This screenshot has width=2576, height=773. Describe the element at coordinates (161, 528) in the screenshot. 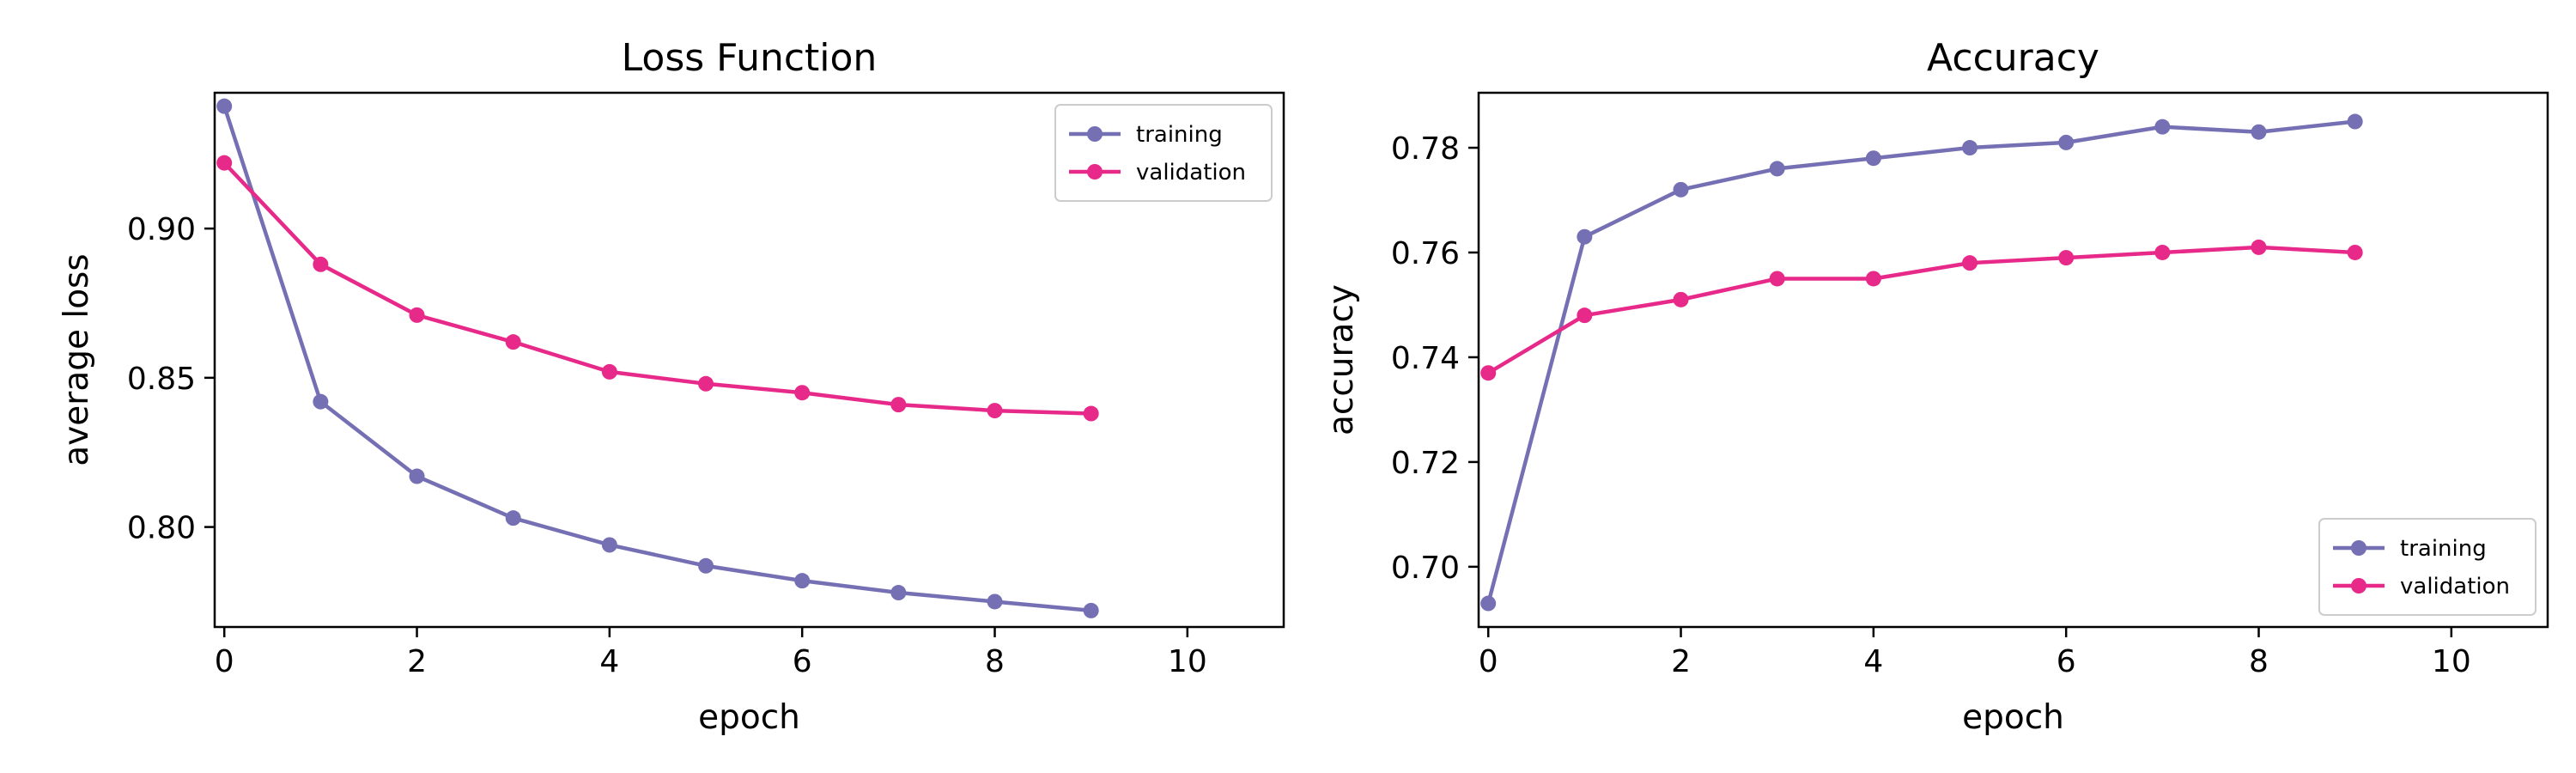

I see `y-tick-label: 0.80` at that location.